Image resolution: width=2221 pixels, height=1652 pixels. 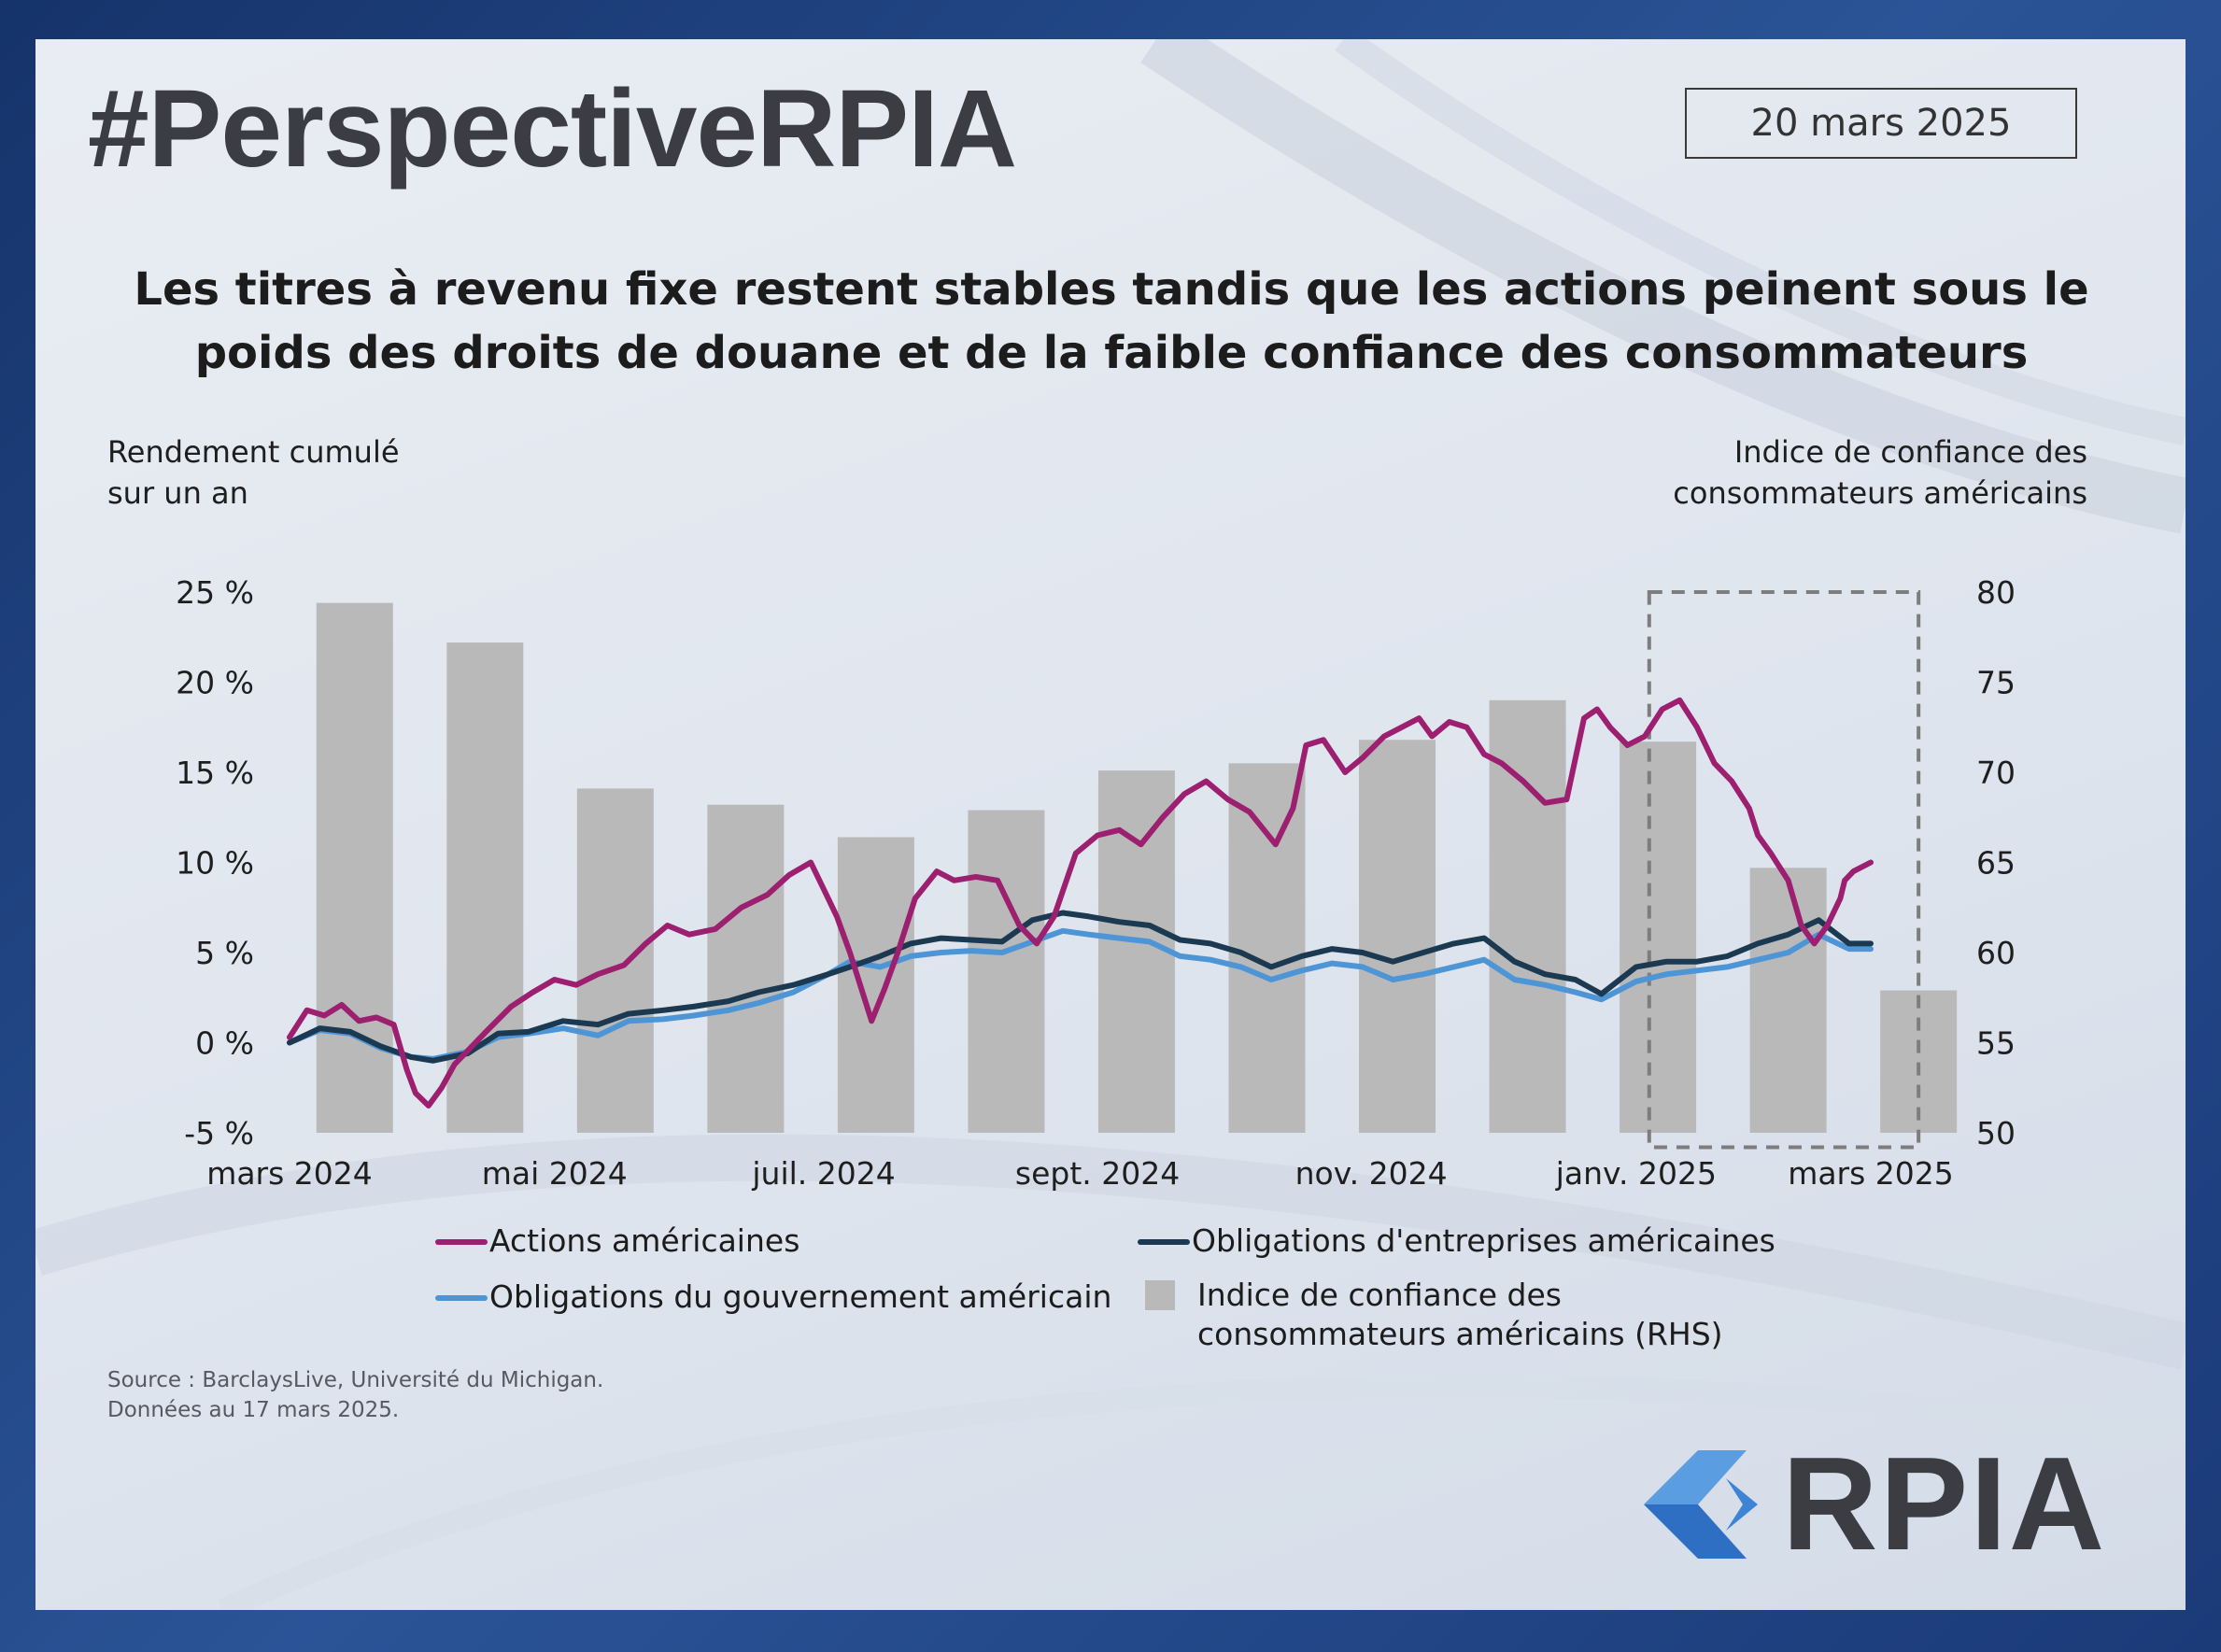 What do you see at coordinates (1996, 1133) in the screenshot?
I see `right-tick-label-0: 50` at bounding box center [1996, 1133].